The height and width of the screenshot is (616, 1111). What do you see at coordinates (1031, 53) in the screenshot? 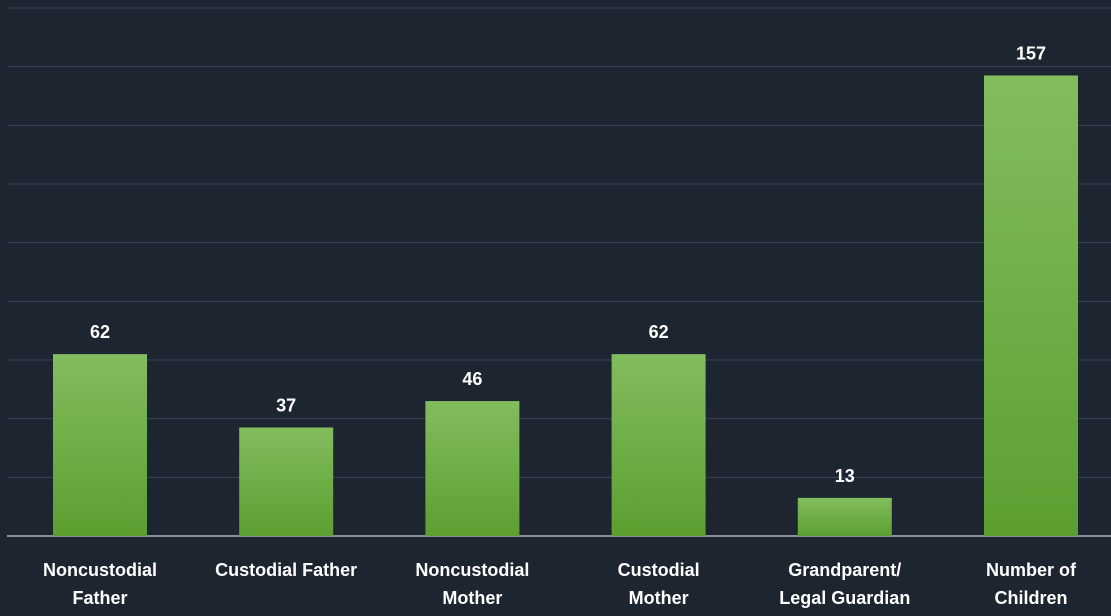
I see `value-label: 157` at bounding box center [1031, 53].